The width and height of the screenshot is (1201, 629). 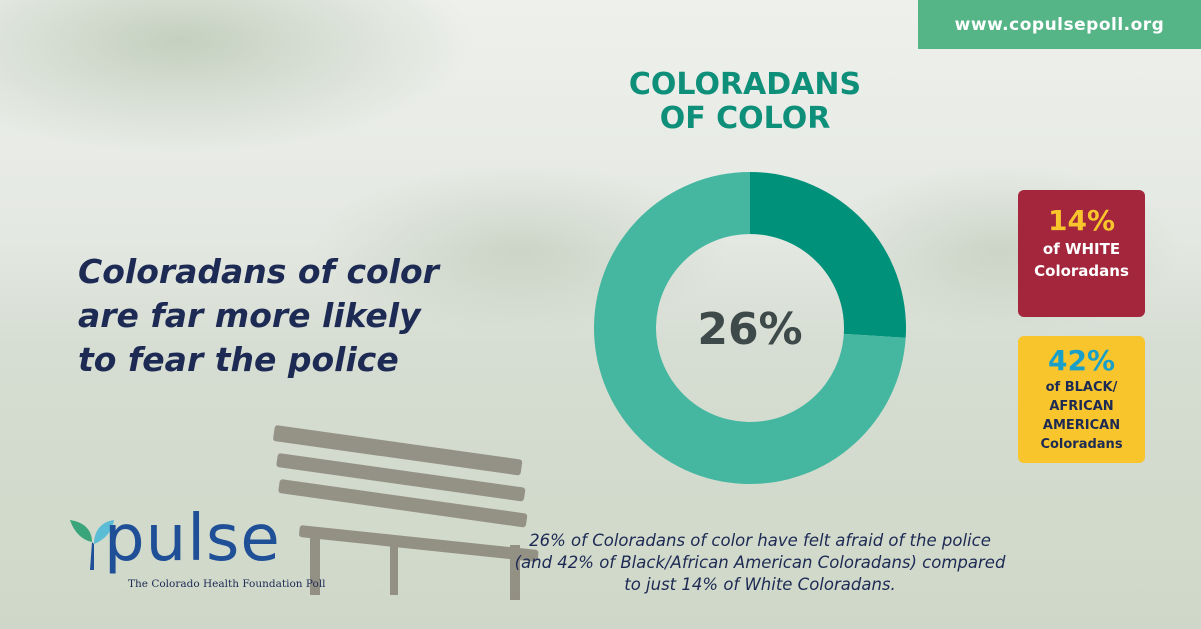 What do you see at coordinates (1081, 249) in the screenshot?
I see `stat-label: of WHITE` at bounding box center [1081, 249].